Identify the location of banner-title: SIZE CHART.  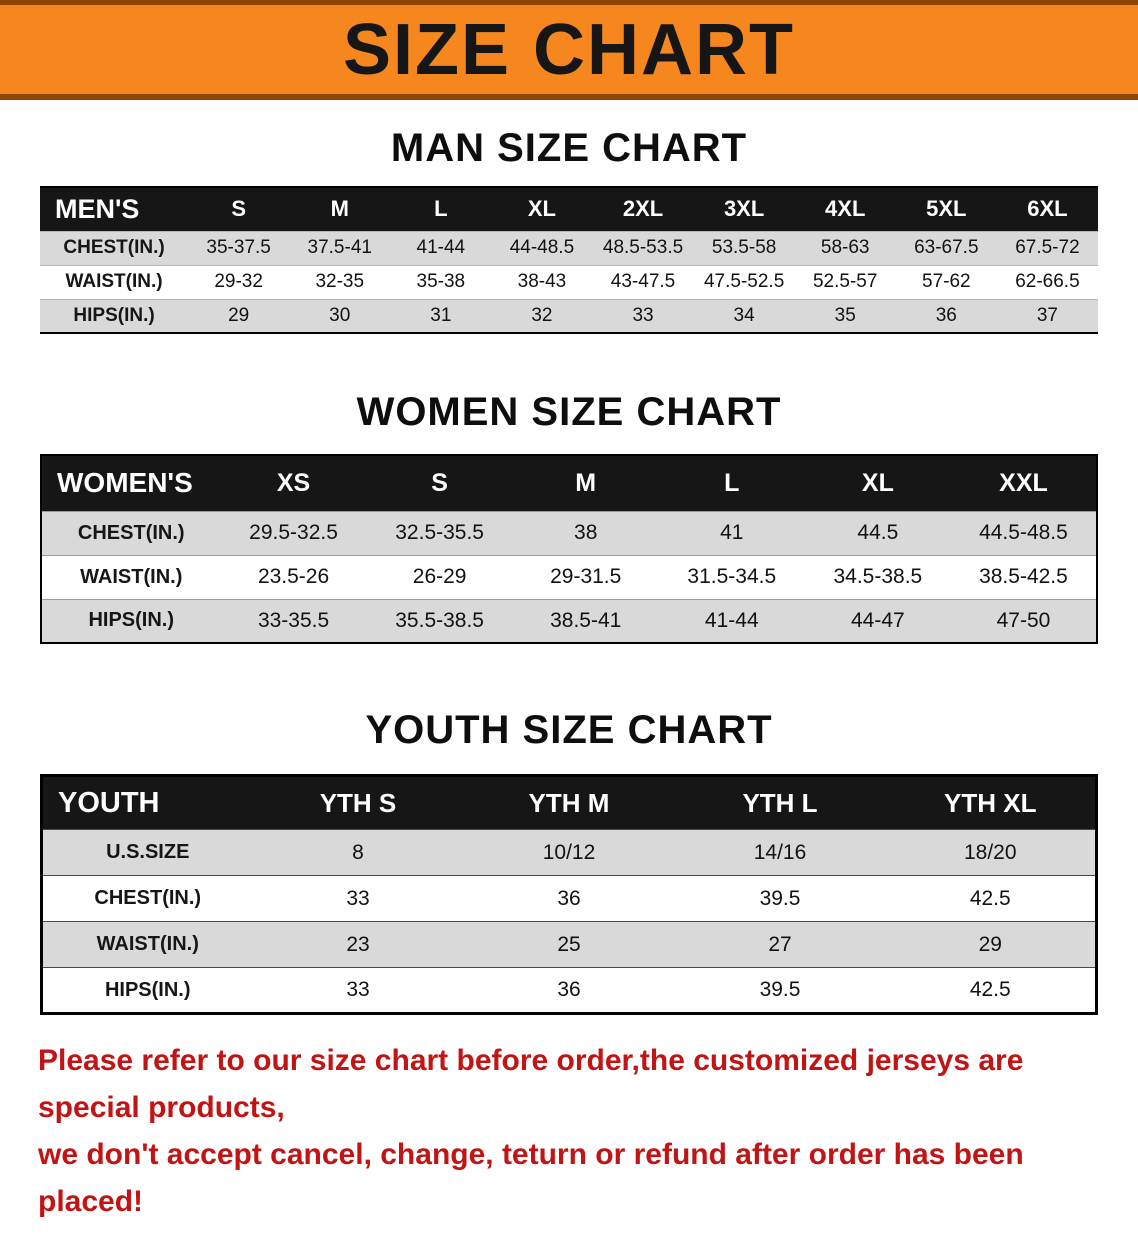
(569, 49).